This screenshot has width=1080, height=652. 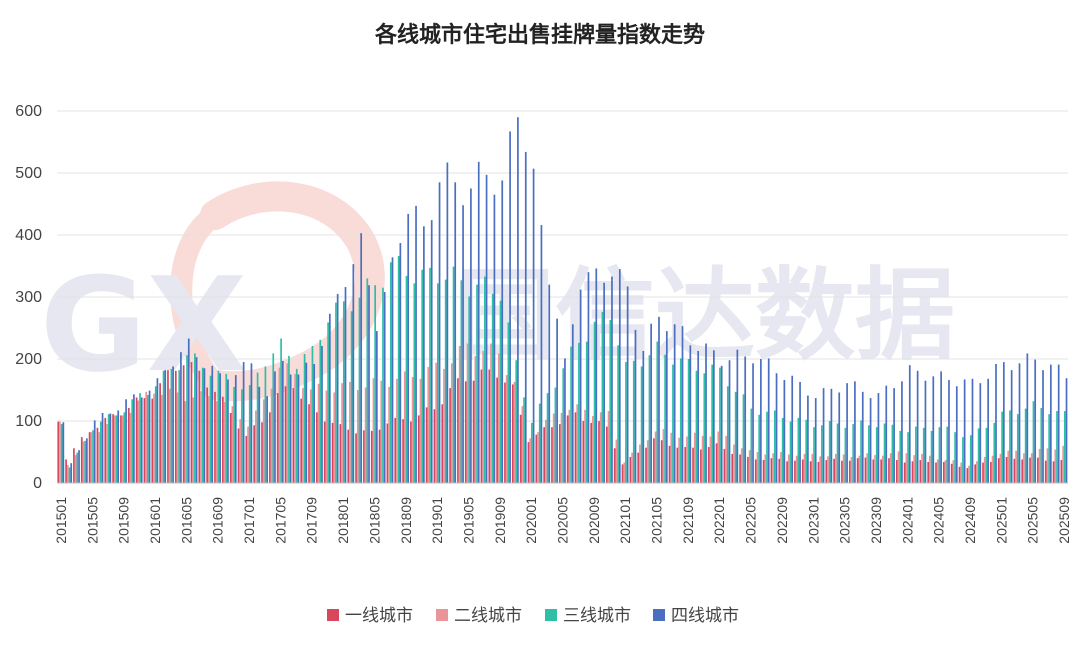 I want to click on legend-item-tier4: 四线城市, so click(x=696, y=616).